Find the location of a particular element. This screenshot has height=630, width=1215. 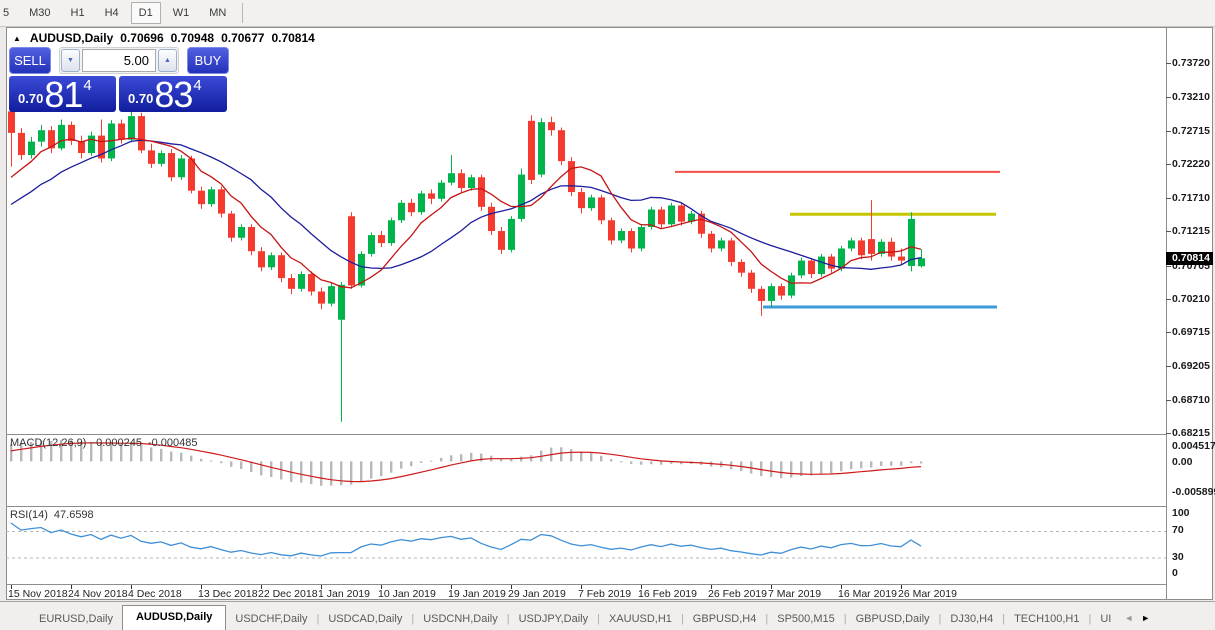

chart-tab-usdchf: USDCHF,Daily is located at coordinates (271, 619).